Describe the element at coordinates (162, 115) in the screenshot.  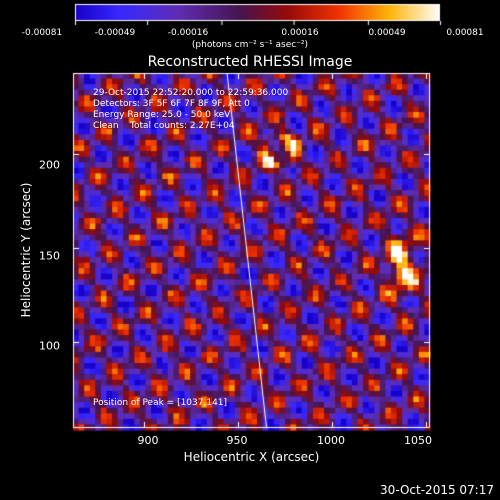
I see `annotation-energy-range: Energy Range: 25.0 - 50.0 keV` at that location.